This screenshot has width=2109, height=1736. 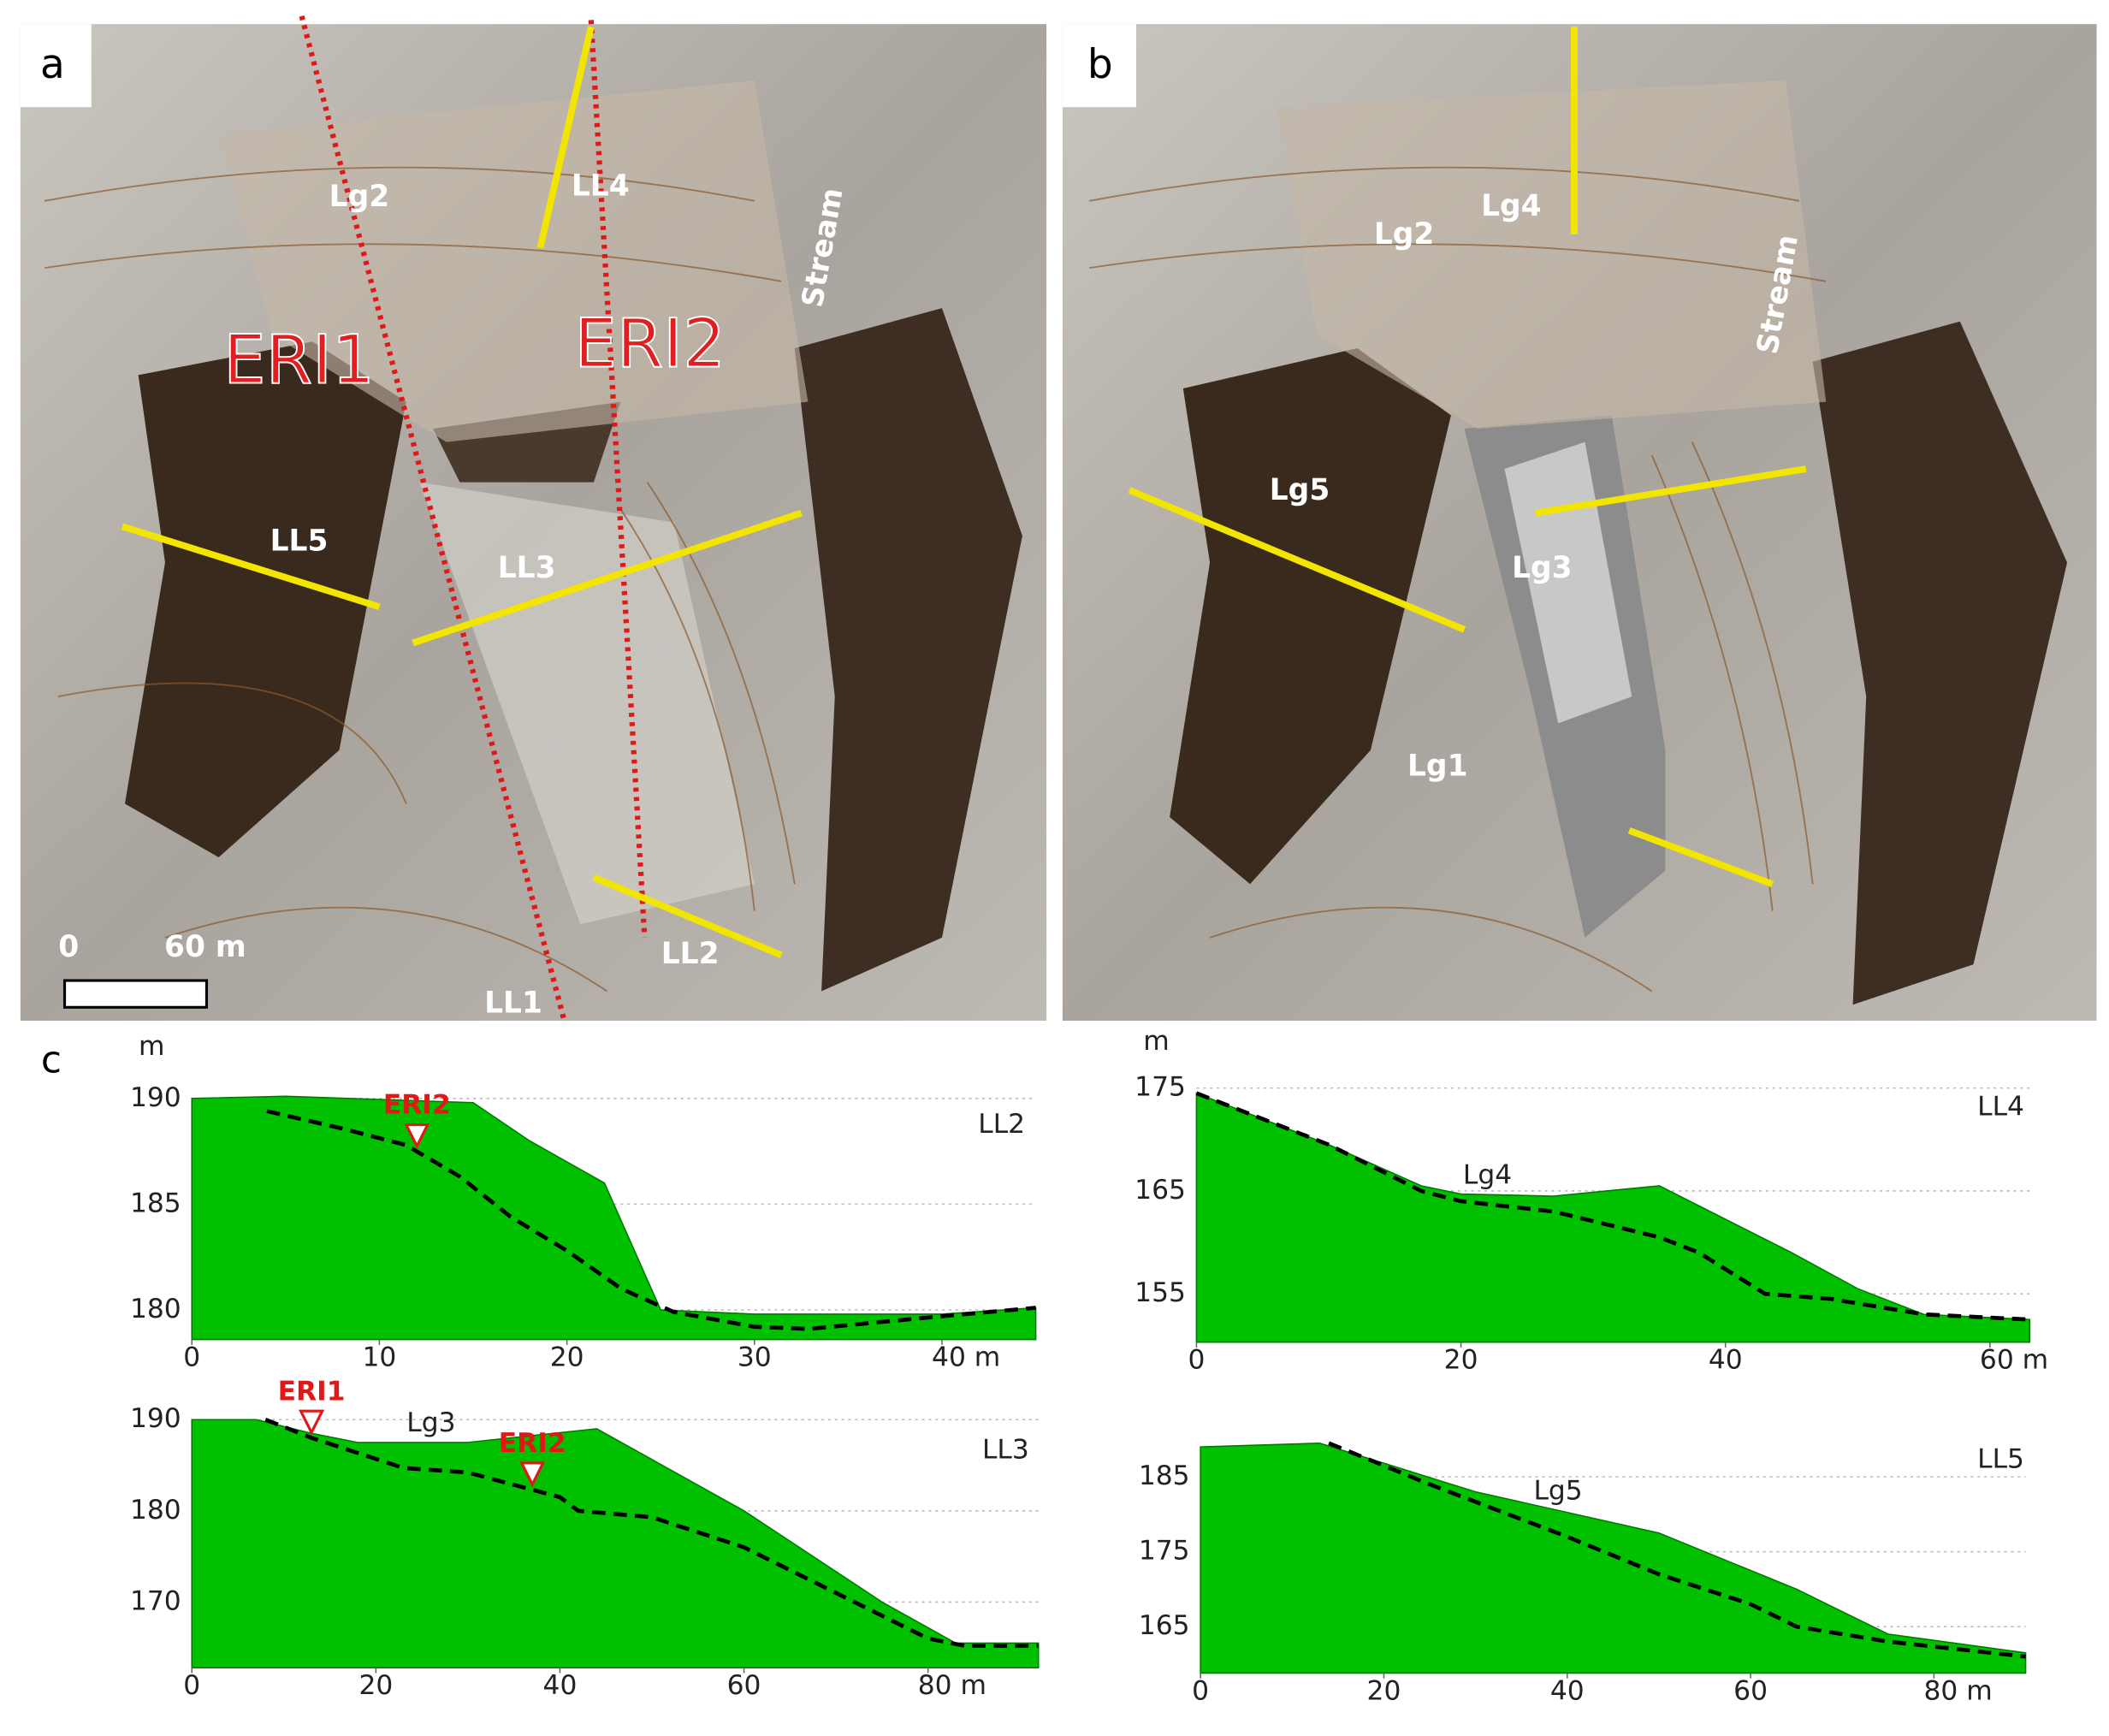 I want to click on map-label: Lg5, so click(x=1300, y=490).